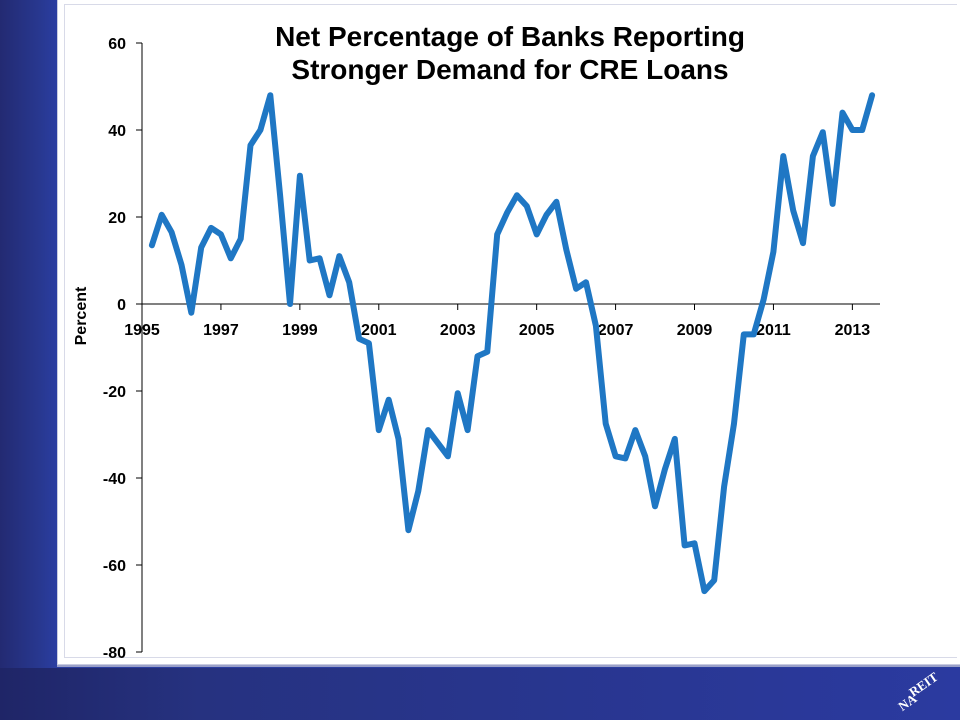 The image size is (960, 720). What do you see at coordinates (497, 321) in the screenshot?
I see `x-axis-ticks: 1995 1997 1999 2001 2003 2005 2007 2009 2011 2013` at bounding box center [497, 321].